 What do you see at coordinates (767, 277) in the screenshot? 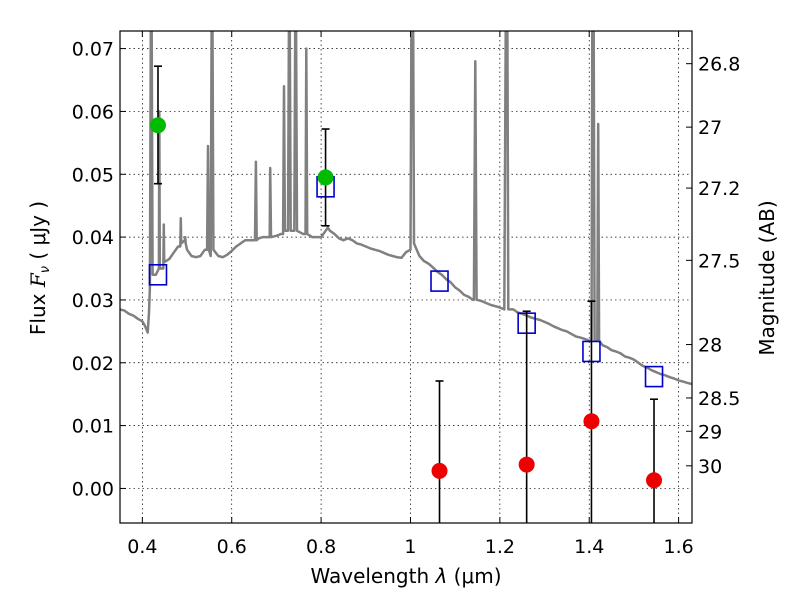
I see `y2-axis-label: Magnitude (AB)` at bounding box center [767, 277].